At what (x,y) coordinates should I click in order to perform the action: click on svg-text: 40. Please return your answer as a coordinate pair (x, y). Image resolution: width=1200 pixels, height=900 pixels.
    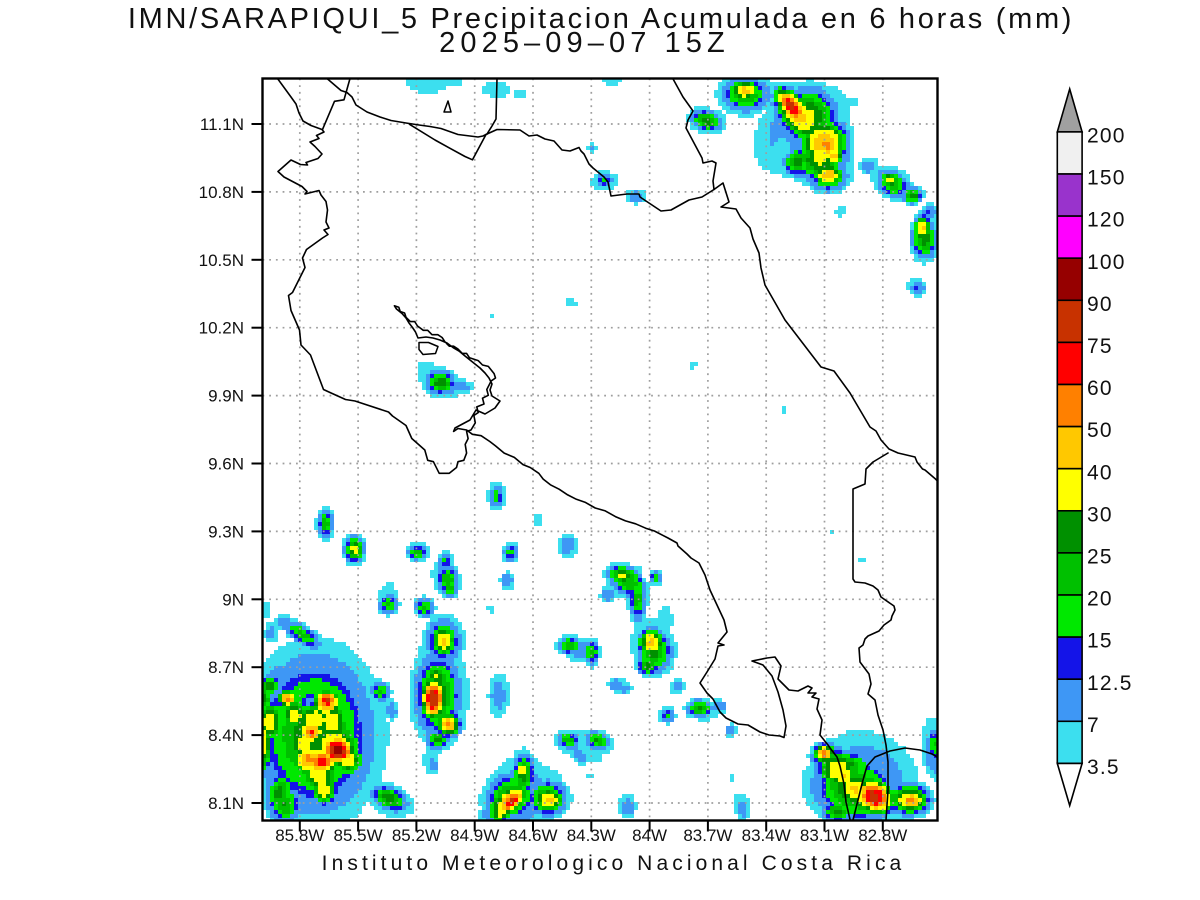
    Looking at the image, I should click on (1100, 472).